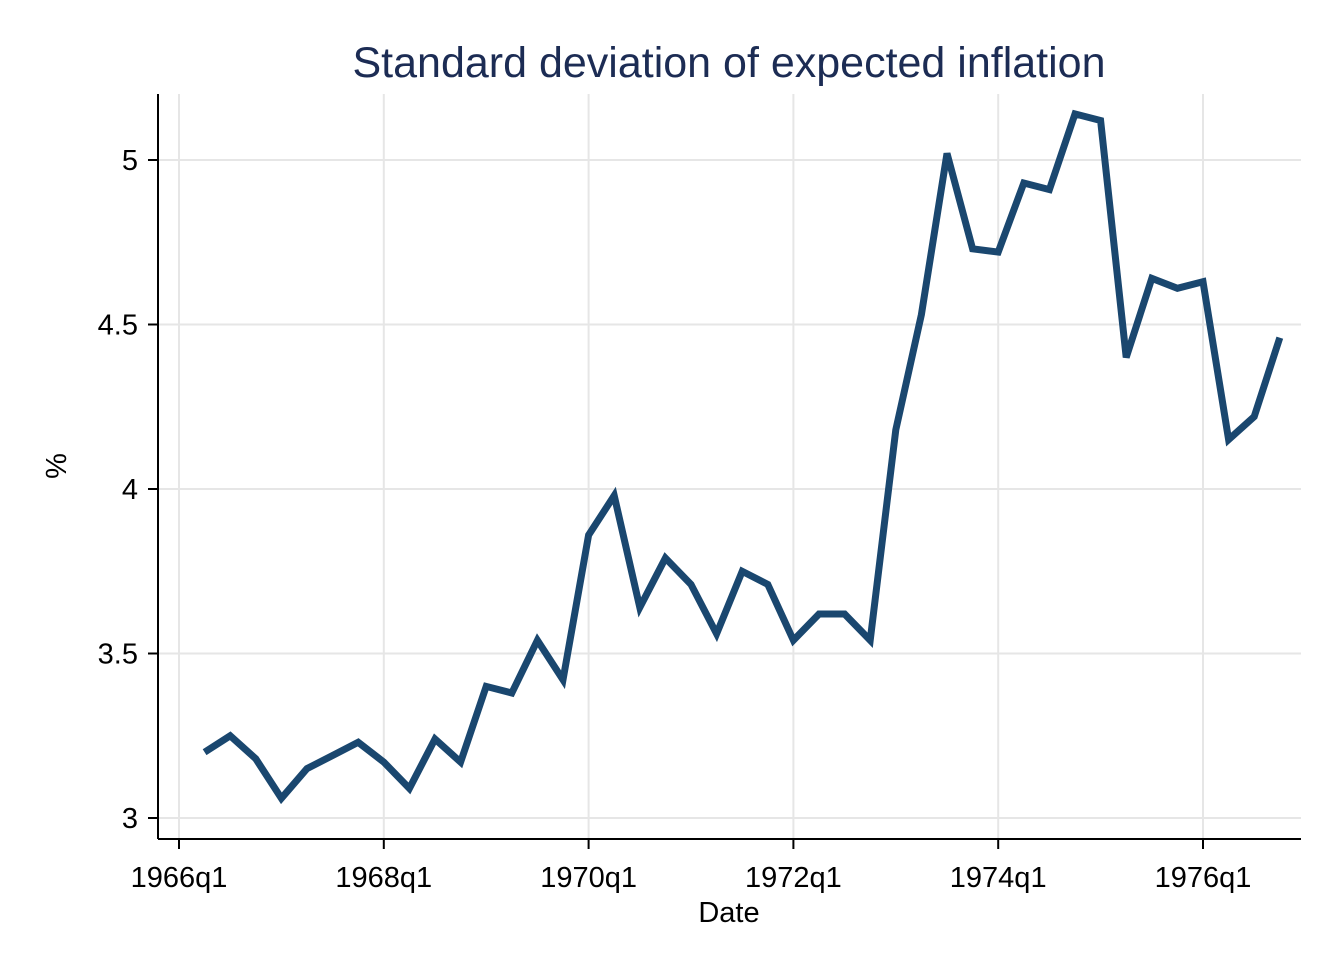  I want to click on y-tick-label: 3, so click(130, 819).